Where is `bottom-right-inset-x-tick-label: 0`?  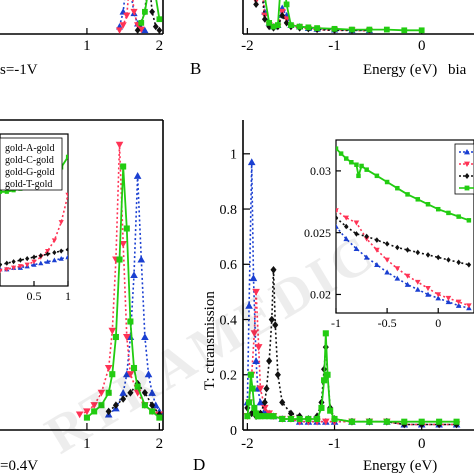 bottom-right-inset-x-tick-label: 0 is located at coordinates (438, 323).